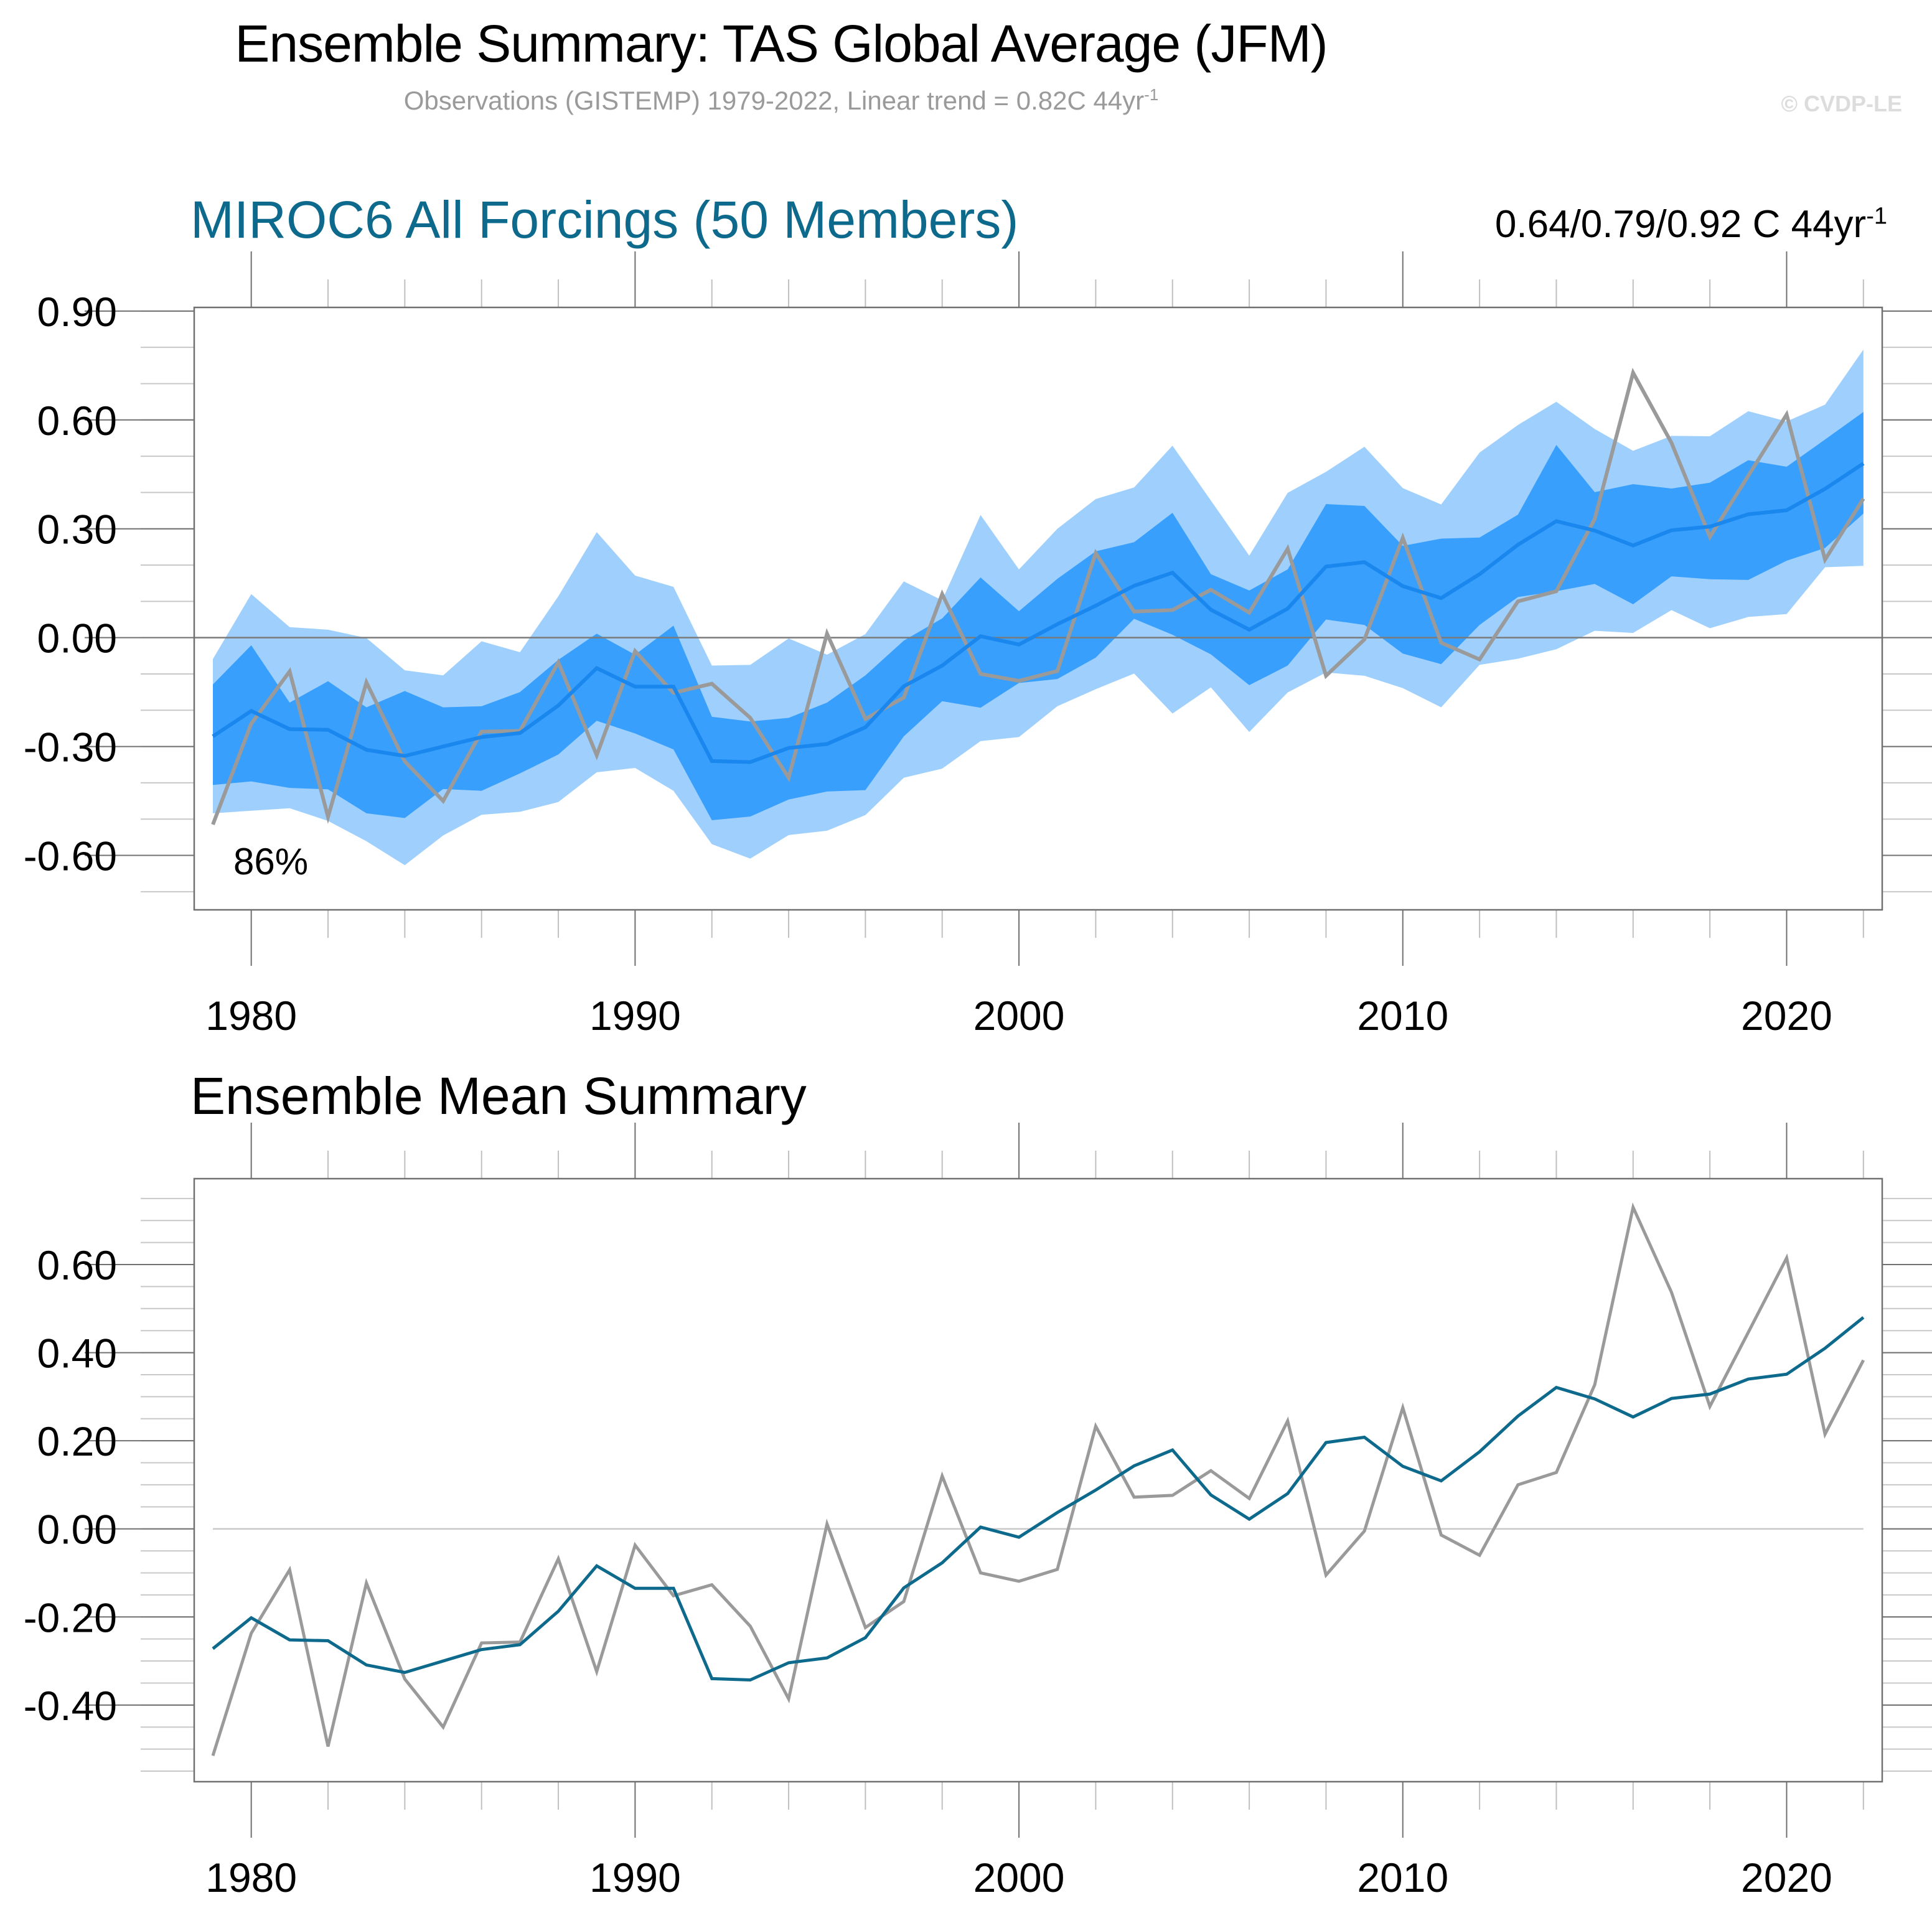 Image resolution: width=1932 pixels, height=1913 pixels. I want to click on panel2-y-tick-label: 0.00, so click(77, 1530).